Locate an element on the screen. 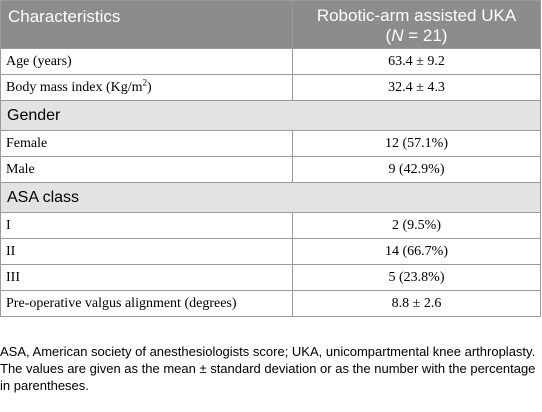 The height and width of the screenshot is (412, 542). table-row-age: Age (years) 63.4 ± 9.2 is located at coordinates (270, 61).